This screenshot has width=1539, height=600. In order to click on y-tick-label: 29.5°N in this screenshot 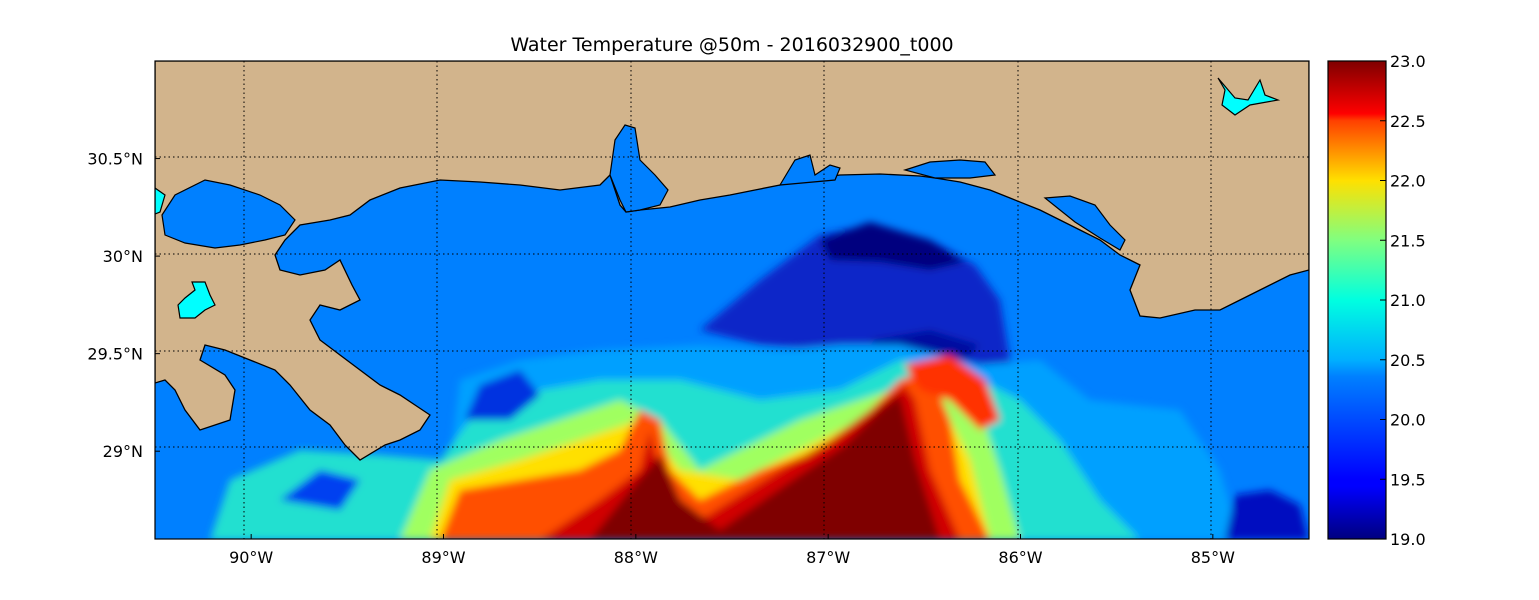, I will do `click(115, 354)`.